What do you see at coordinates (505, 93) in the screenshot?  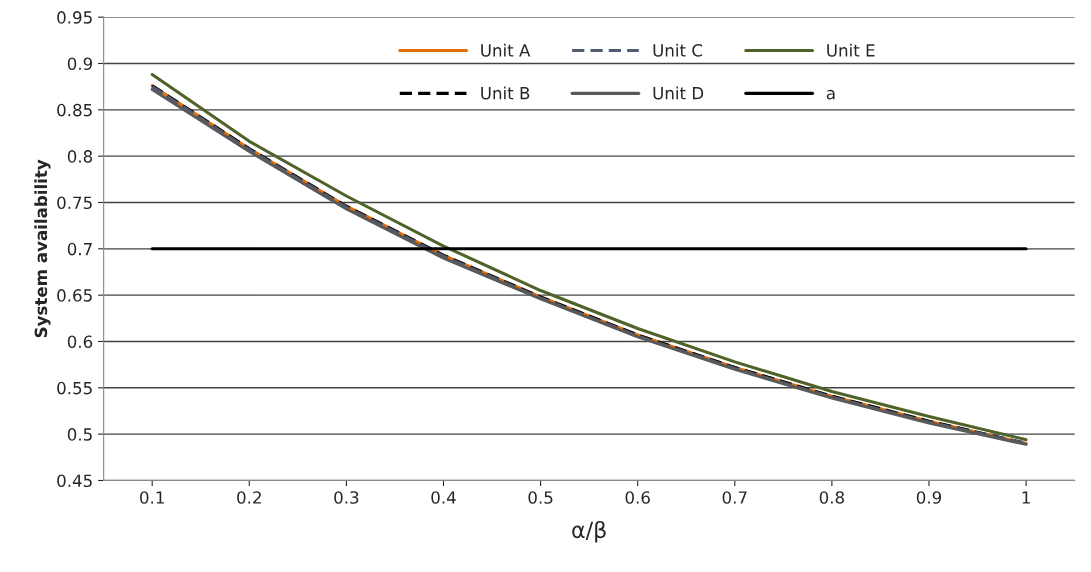 I see `legend-label: Unit B` at bounding box center [505, 93].